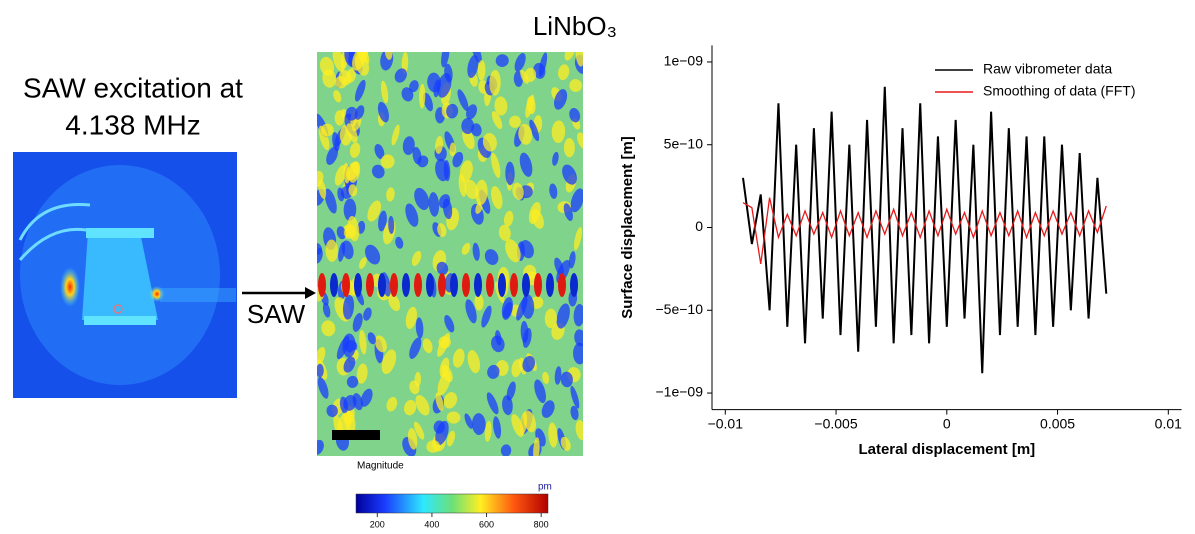 The image size is (1195, 534). I want to click on legend-label: Smoothing of data (FFT), so click(1059, 91).